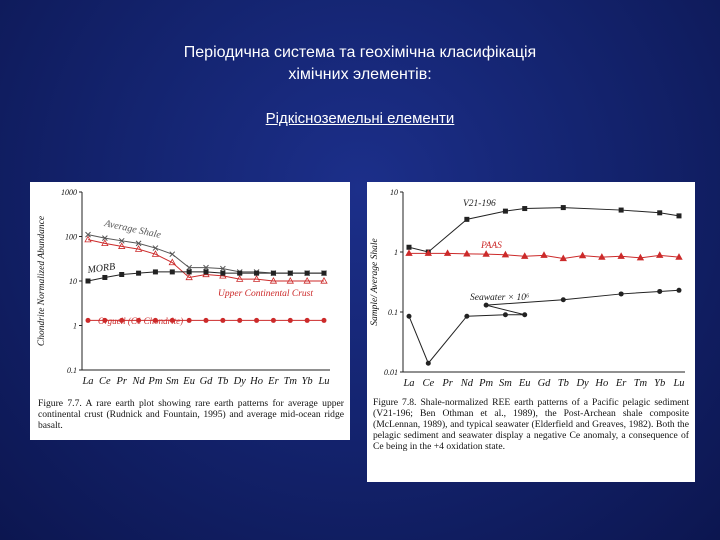 The width and height of the screenshot is (720, 540). What do you see at coordinates (69, 192) in the screenshot?
I see `y-tick-label: 1000` at bounding box center [69, 192].